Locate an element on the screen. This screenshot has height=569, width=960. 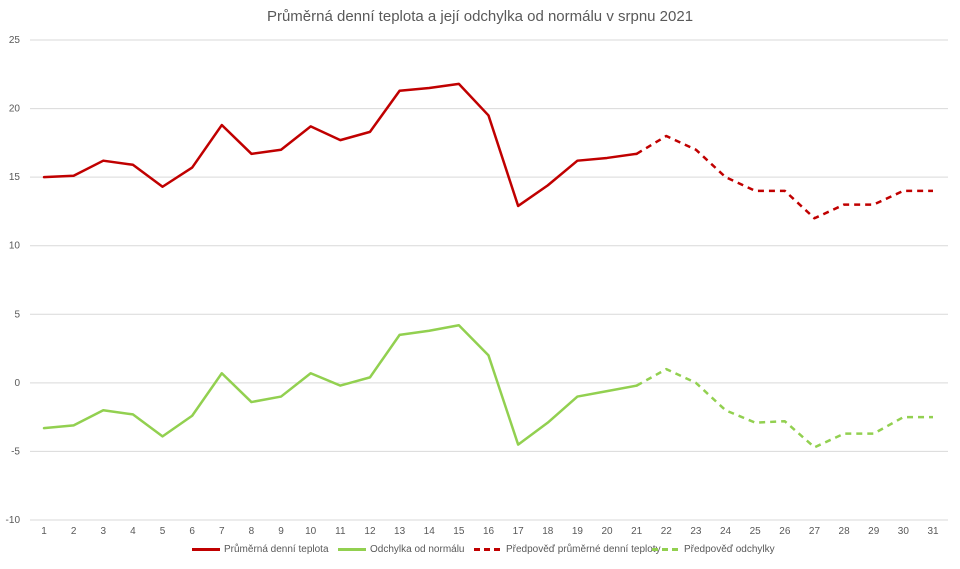
x-tick-label: 21 is located at coordinates (637, 531).